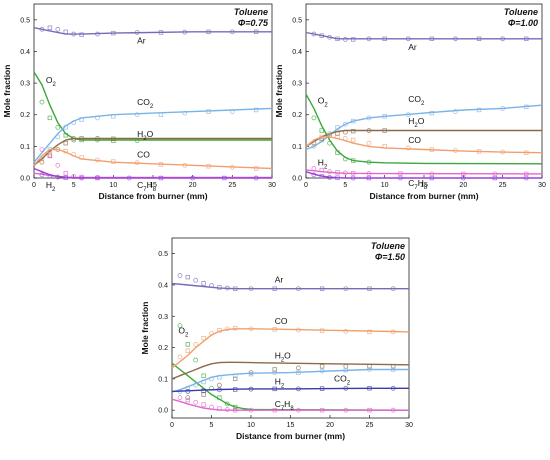 Image resolution: width=550 pixels, height=460 pixels. Describe the element at coordinates (411, 183) in the screenshot. I see `label-main: C` at that location.